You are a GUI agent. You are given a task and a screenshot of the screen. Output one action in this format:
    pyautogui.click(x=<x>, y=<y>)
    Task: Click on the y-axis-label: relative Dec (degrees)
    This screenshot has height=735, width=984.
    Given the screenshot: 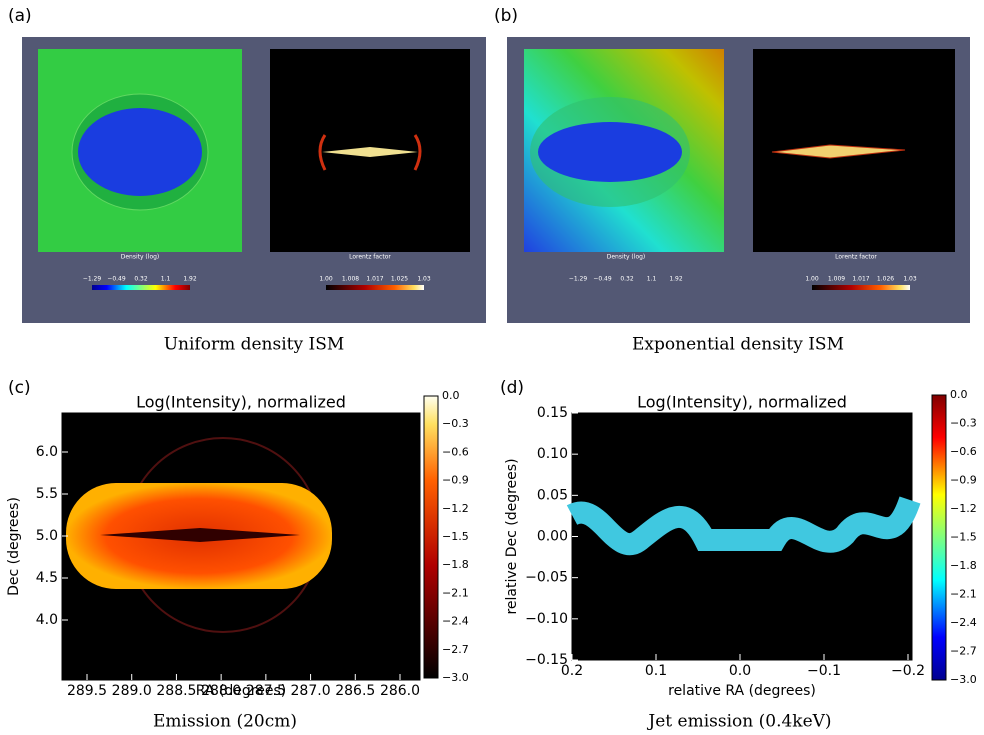 What is the action you would take?
    pyautogui.click(x=512, y=536)
    